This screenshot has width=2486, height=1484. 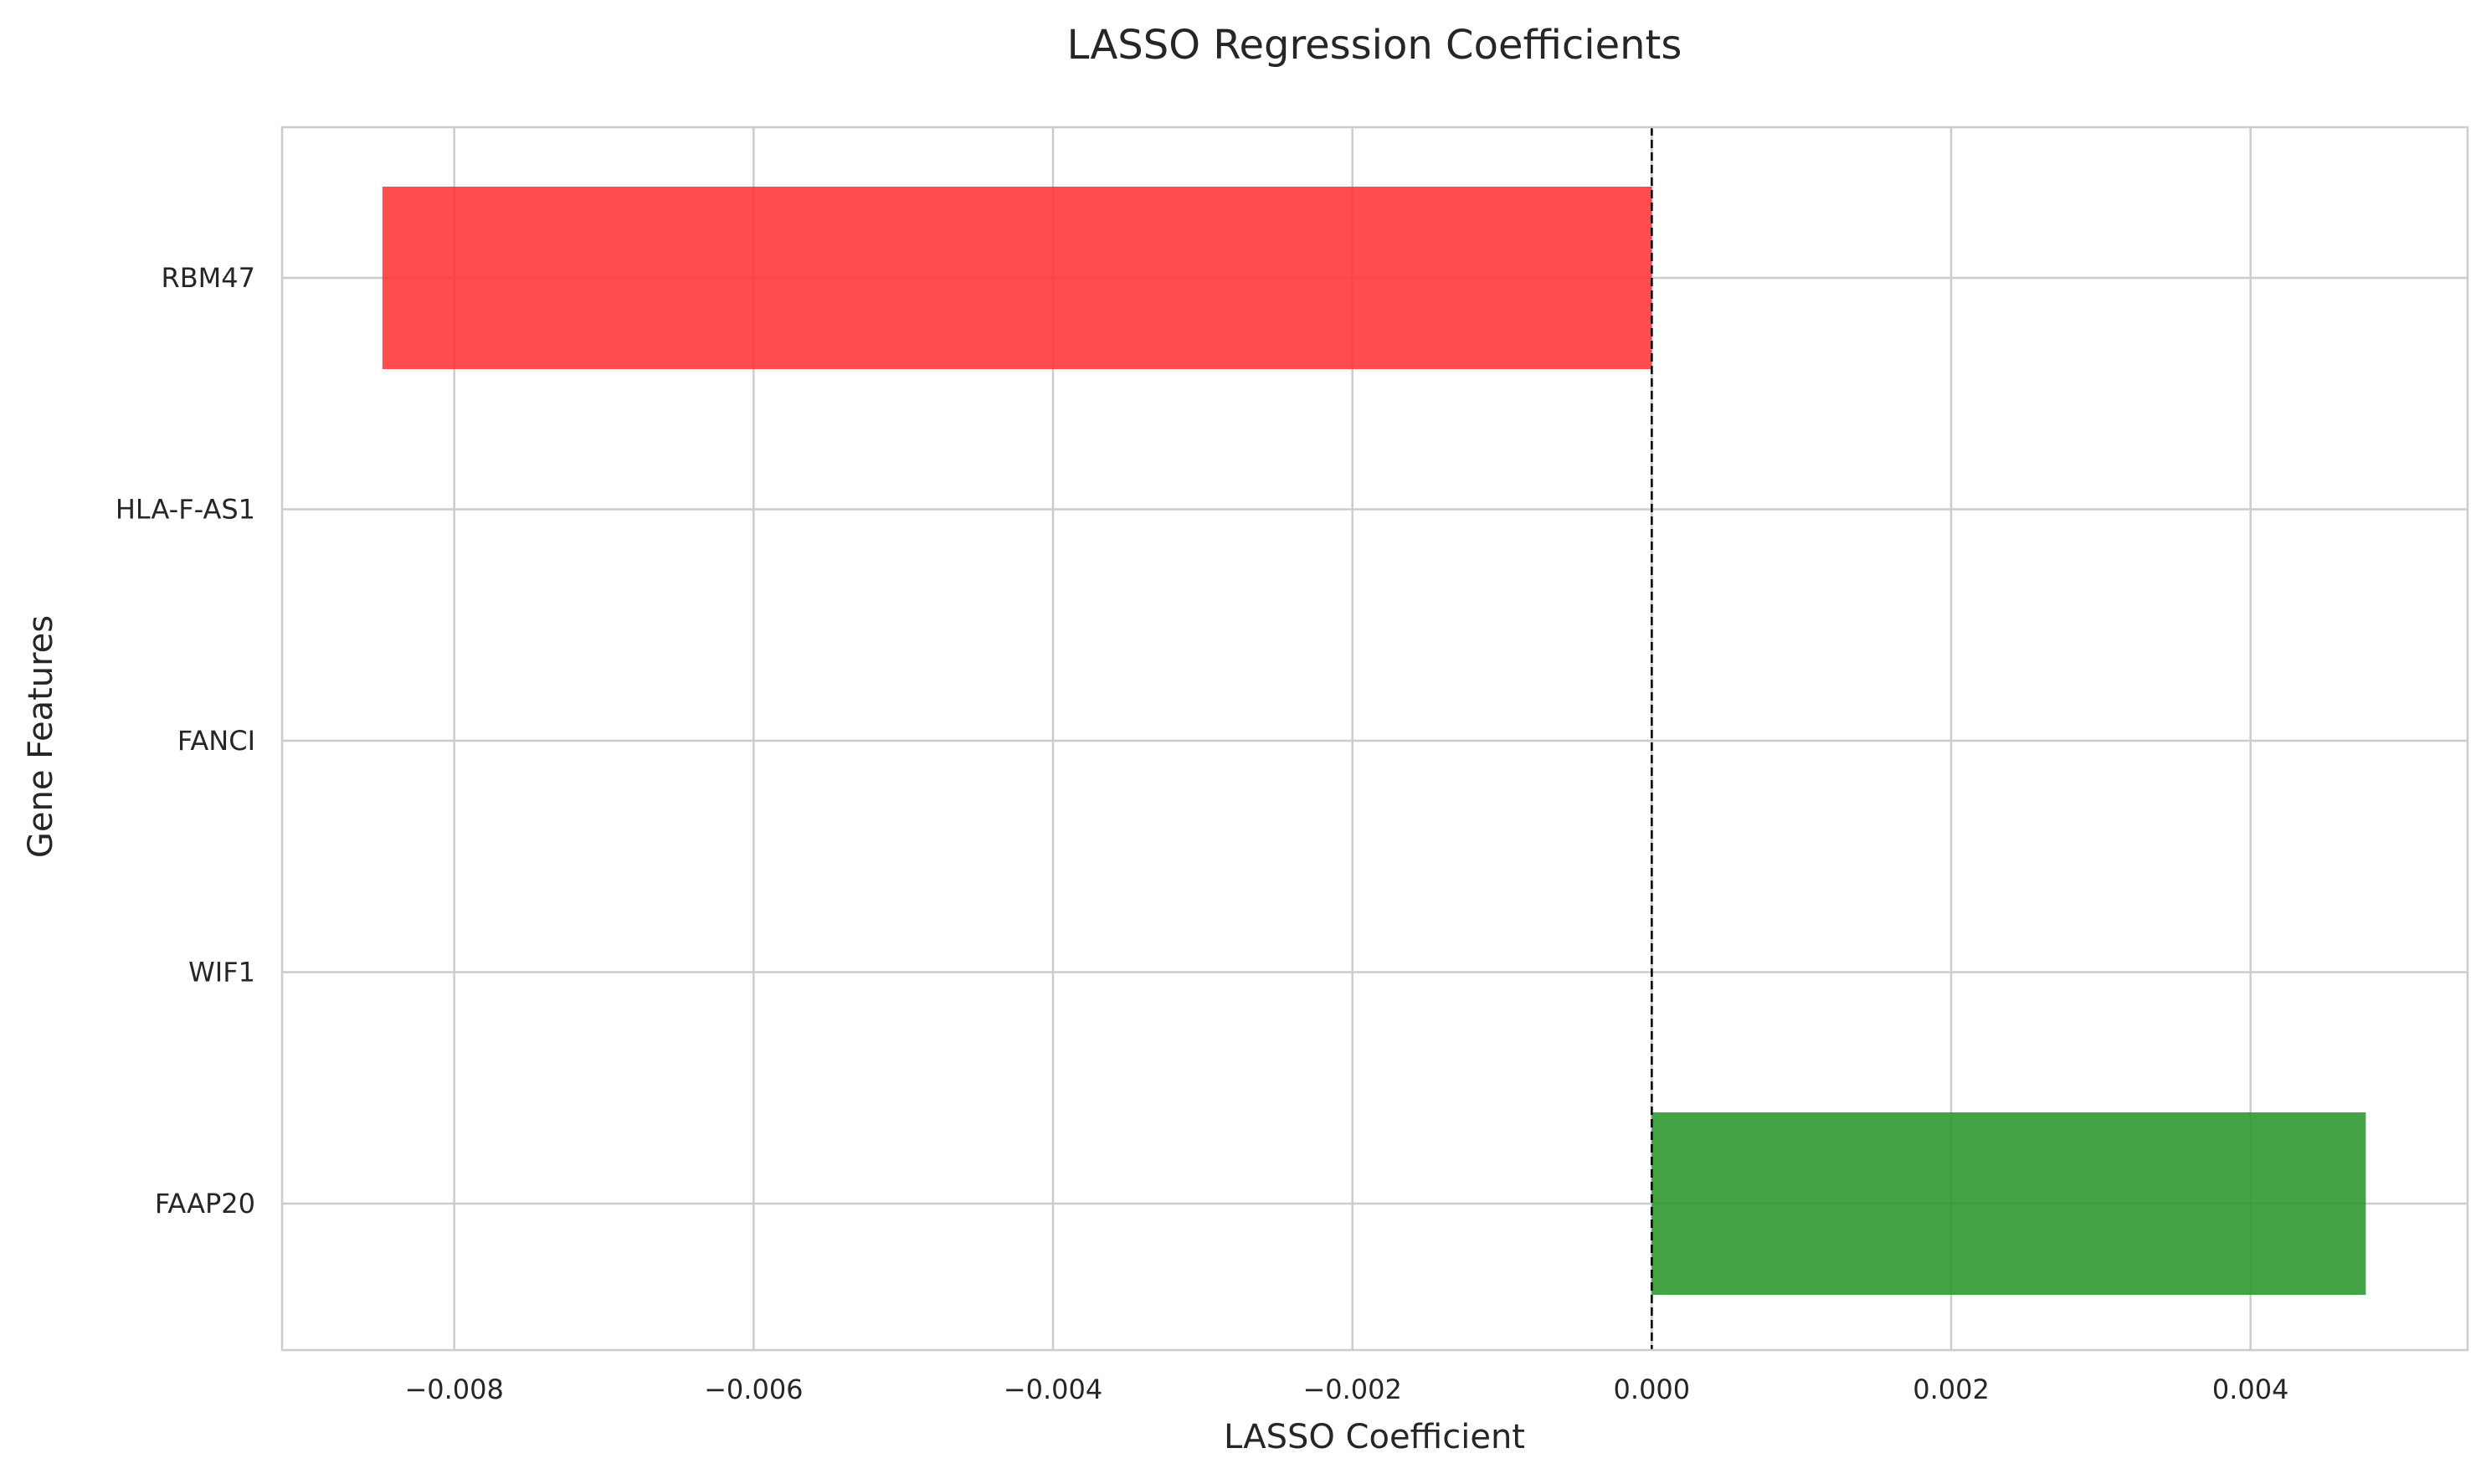 What do you see at coordinates (208, 278) in the screenshot?
I see `y-tick-label: RBM47` at bounding box center [208, 278].